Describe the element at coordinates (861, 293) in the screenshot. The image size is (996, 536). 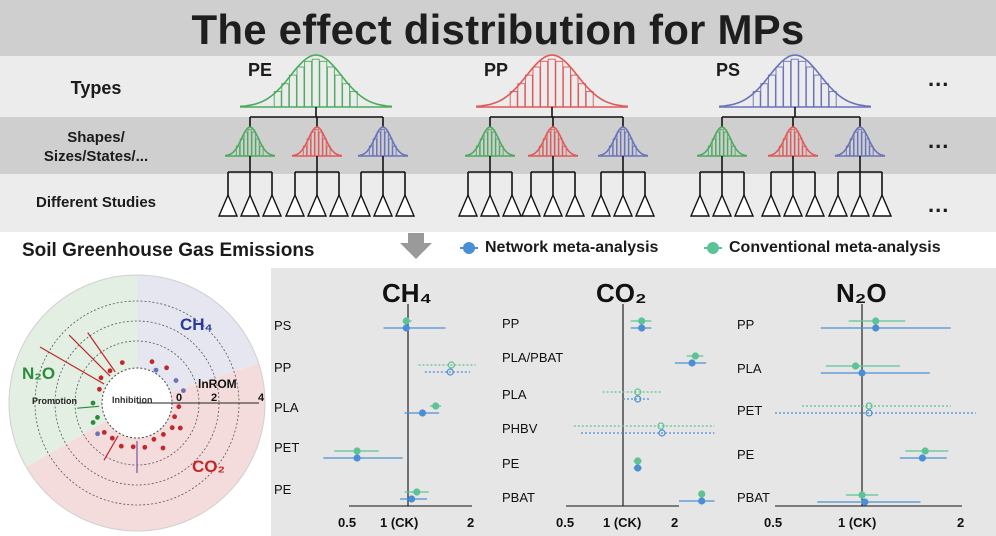
I see `panel-title-n2o: N₂O` at that location.